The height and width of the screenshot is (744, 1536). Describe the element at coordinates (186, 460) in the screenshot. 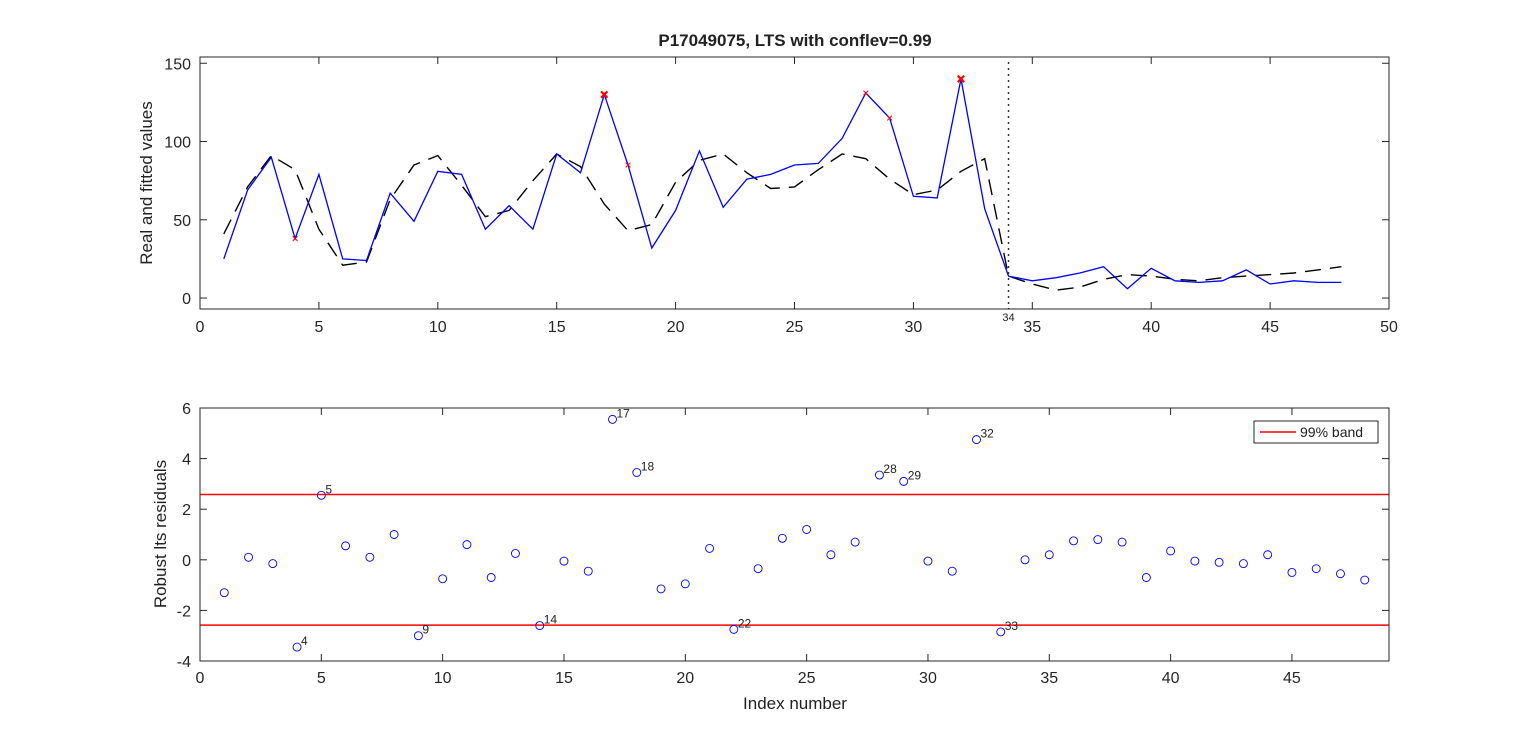

I see `bottom-y-tick-label: 4` at that location.